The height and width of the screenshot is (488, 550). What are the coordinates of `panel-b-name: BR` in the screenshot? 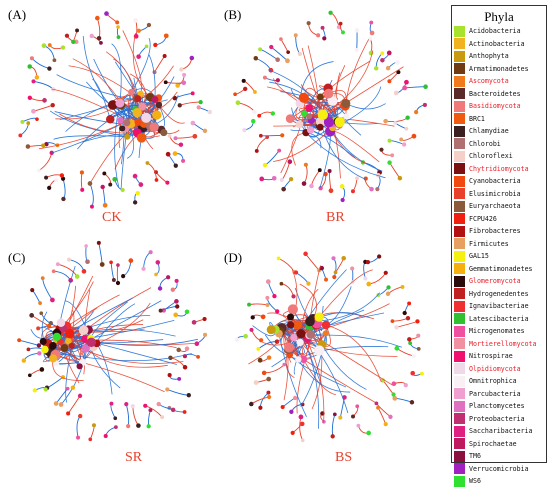 It's located at (335, 218).